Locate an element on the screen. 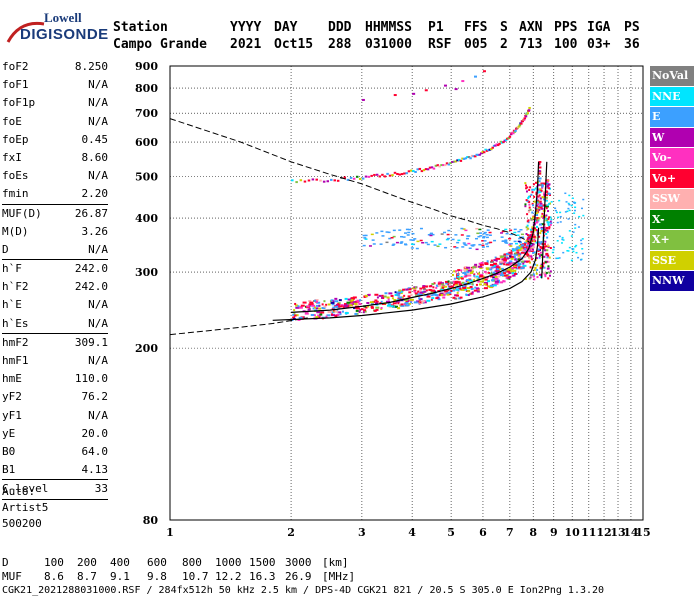 This screenshot has height=600, width=700. param-name: M(D) is located at coordinates (15, 231).